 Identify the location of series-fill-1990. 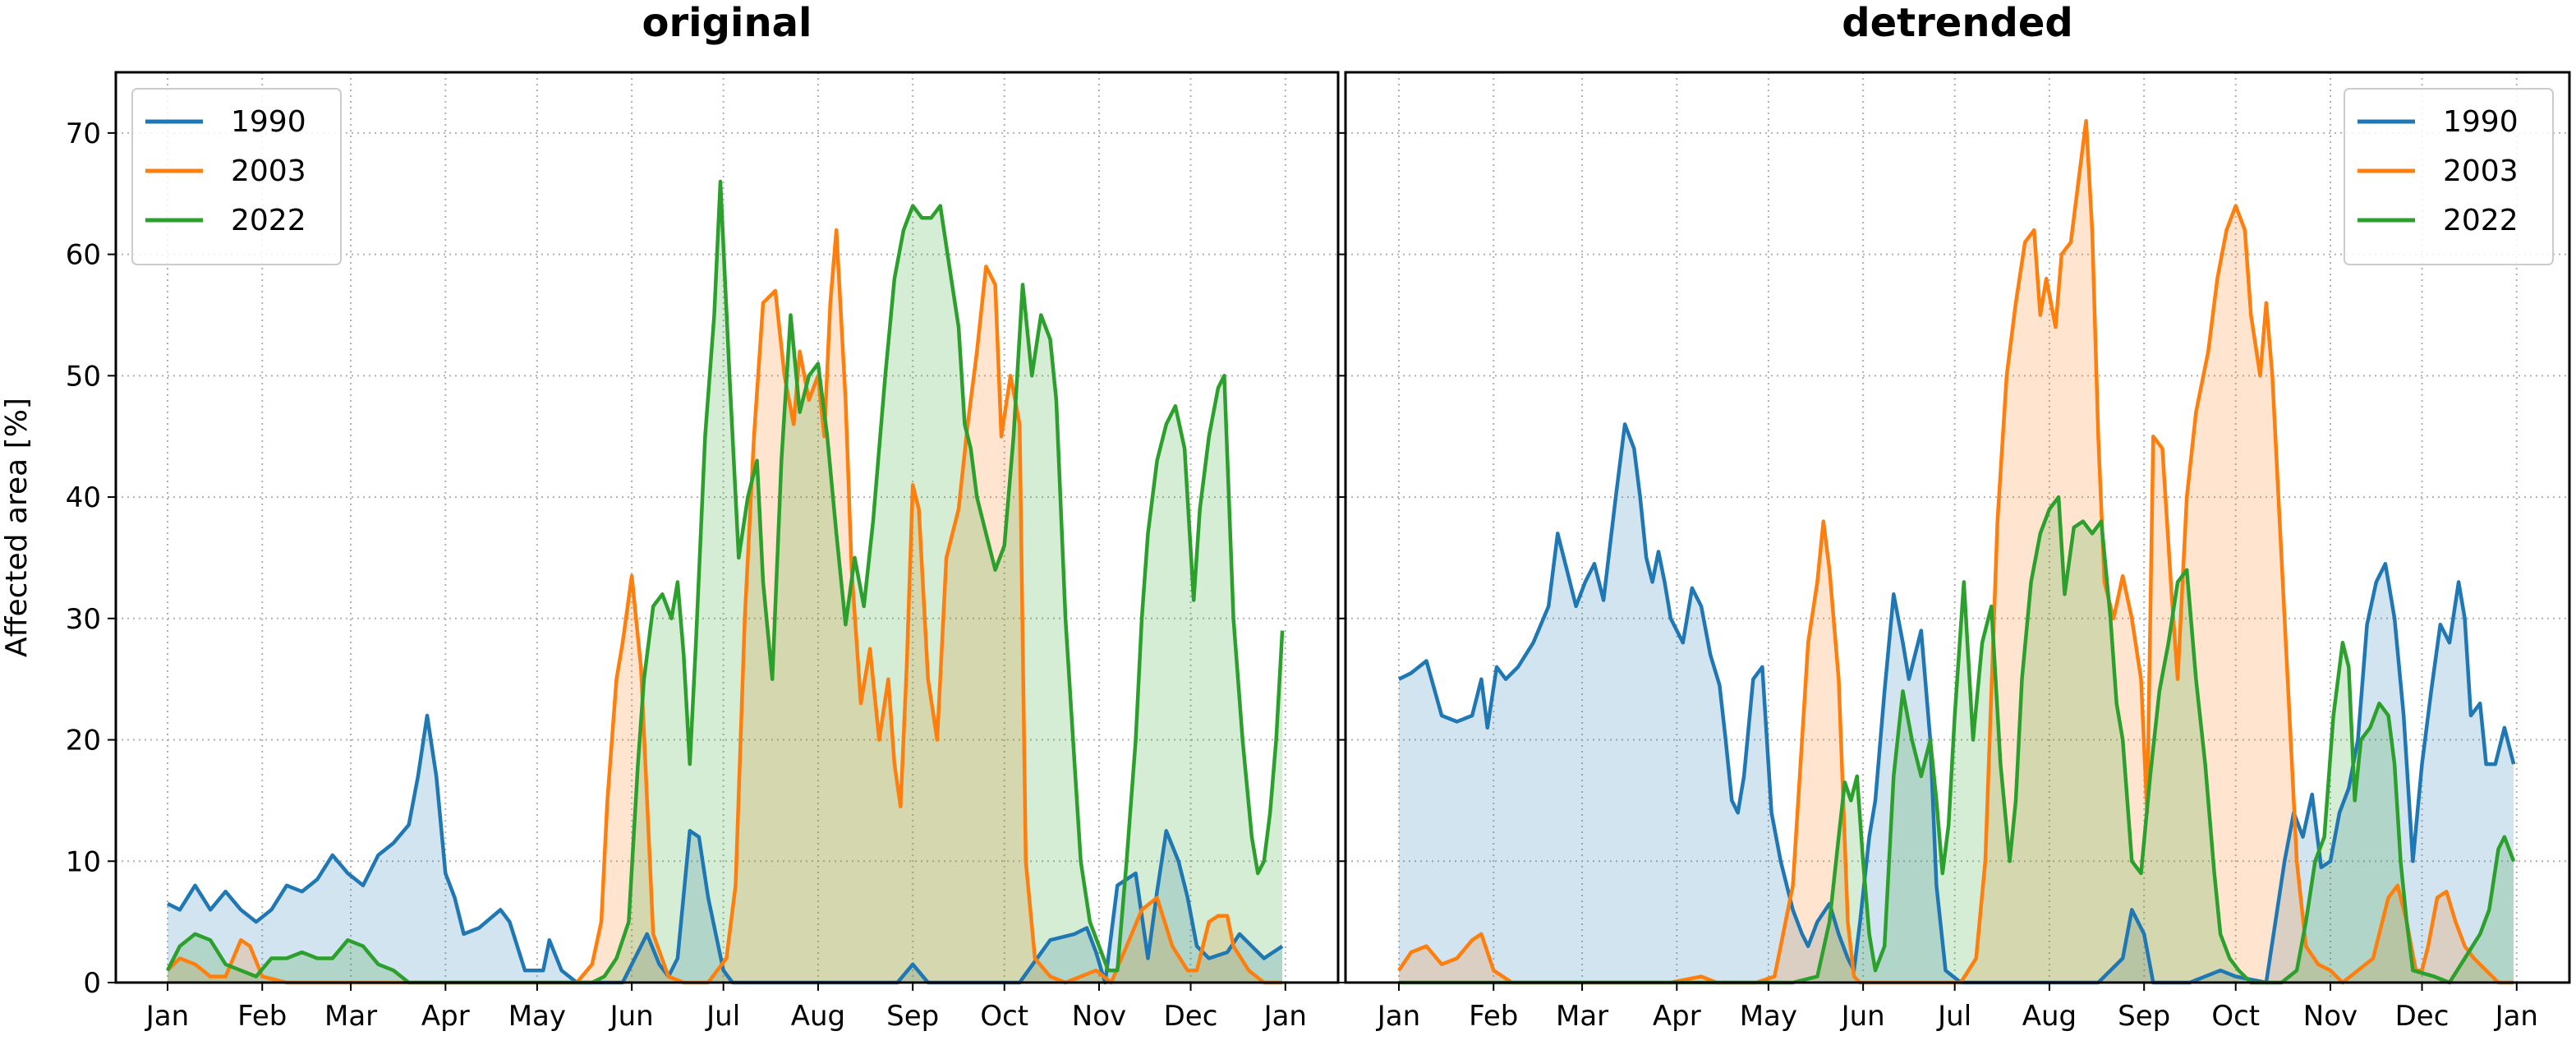
(725, 850).